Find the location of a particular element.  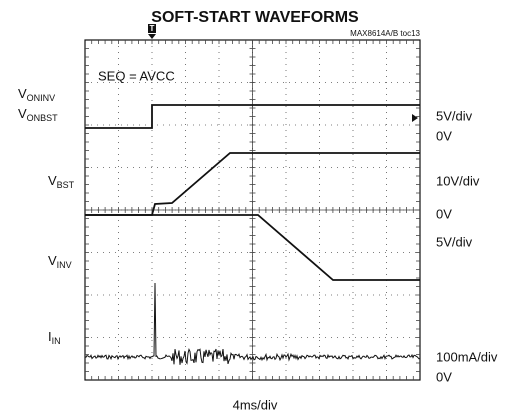

trace-von is located at coordinates (252, 116).